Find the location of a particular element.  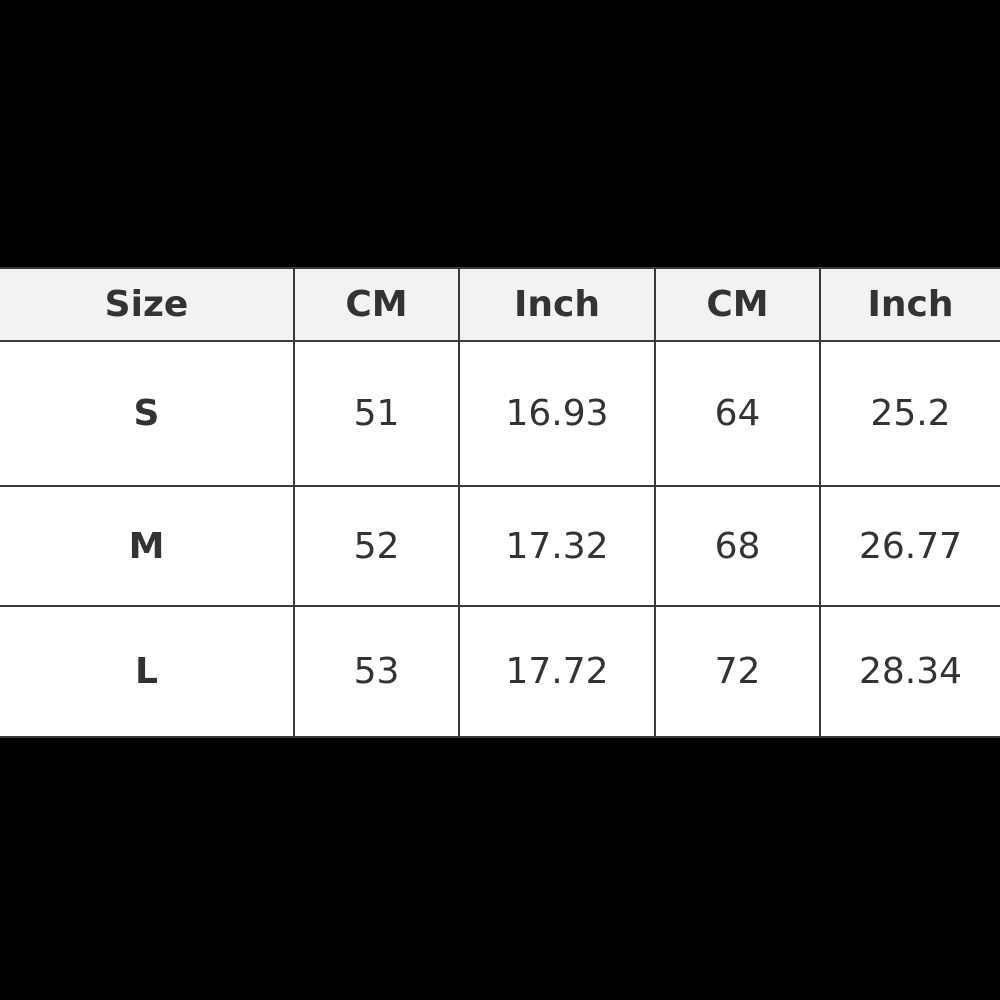

cm-cell: 68 is located at coordinates (737, 546).